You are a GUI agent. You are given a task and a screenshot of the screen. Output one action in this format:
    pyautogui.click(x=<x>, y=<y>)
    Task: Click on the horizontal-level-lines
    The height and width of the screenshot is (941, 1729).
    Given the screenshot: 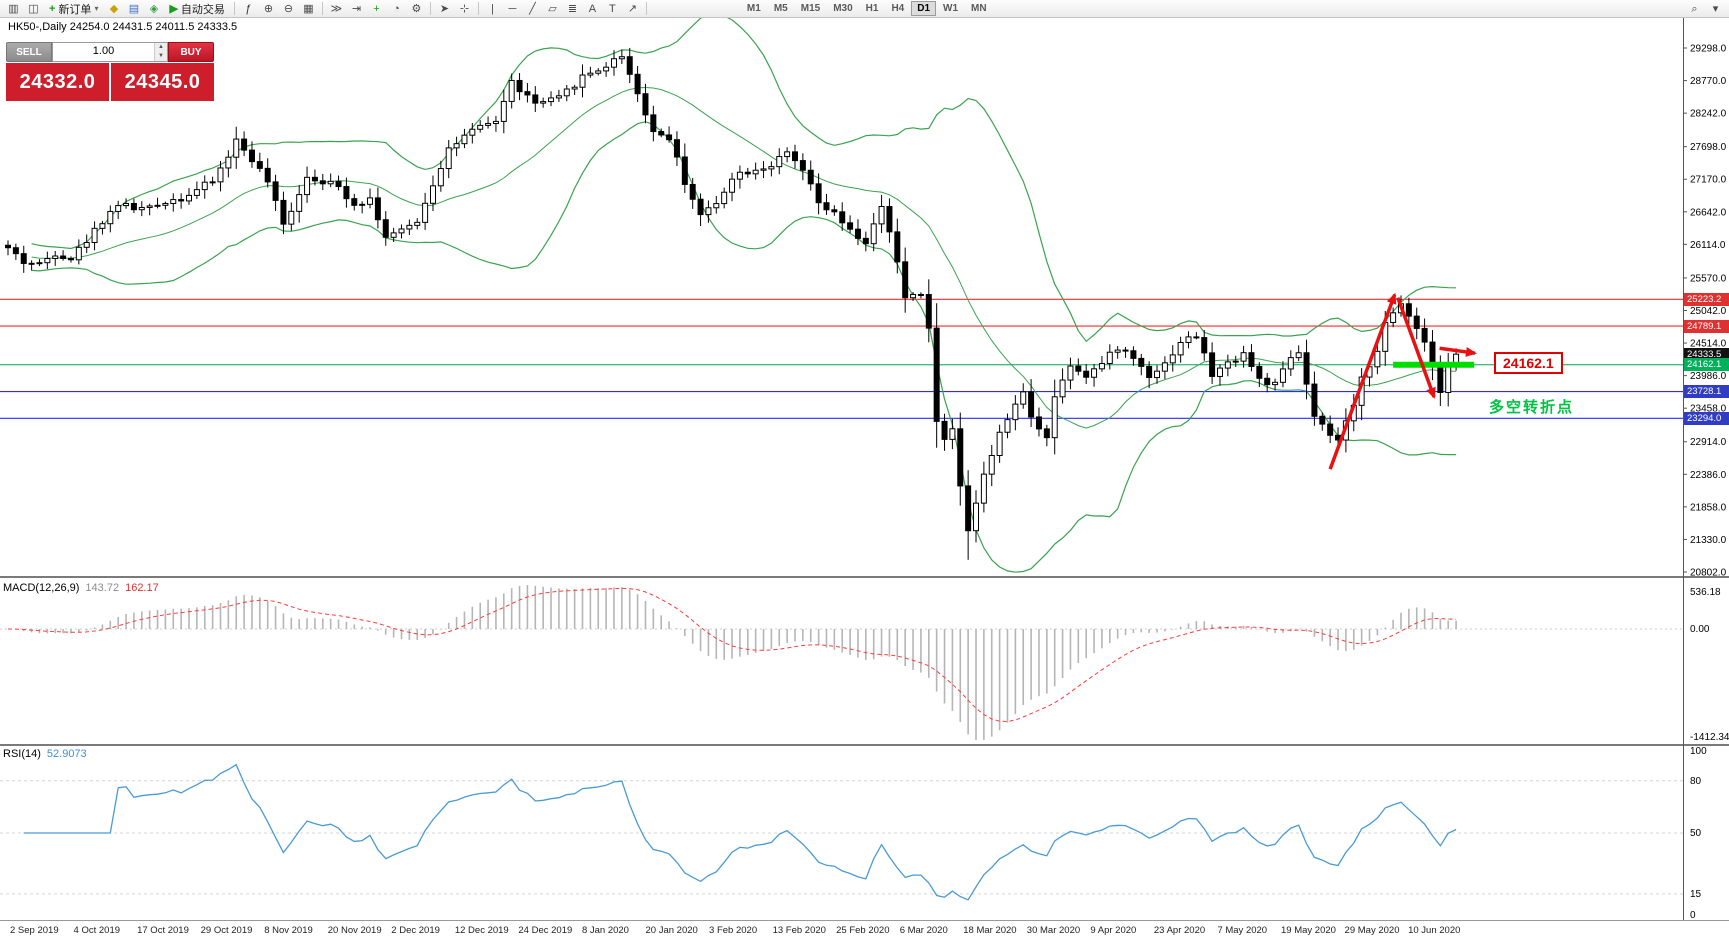 What is the action you would take?
    pyautogui.click(x=841, y=358)
    